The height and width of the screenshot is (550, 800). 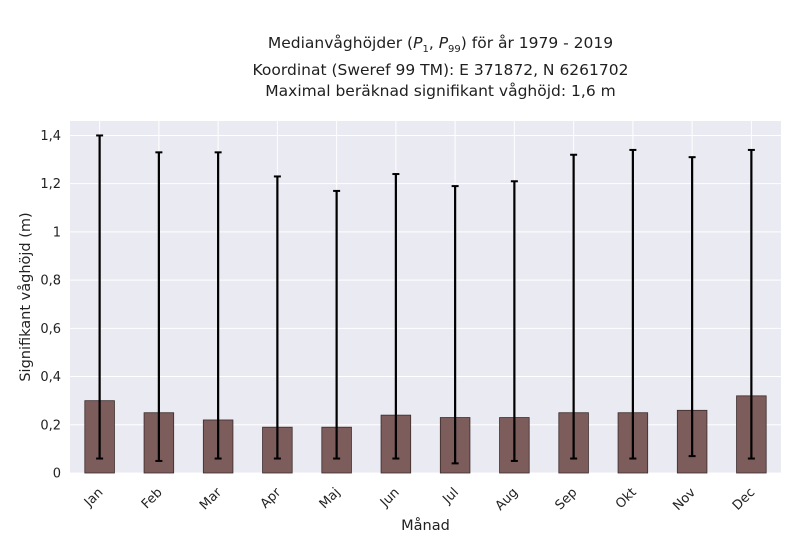 What do you see at coordinates (159, 306) in the screenshot?
I see `error-bar-feb` at bounding box center [159, 306].